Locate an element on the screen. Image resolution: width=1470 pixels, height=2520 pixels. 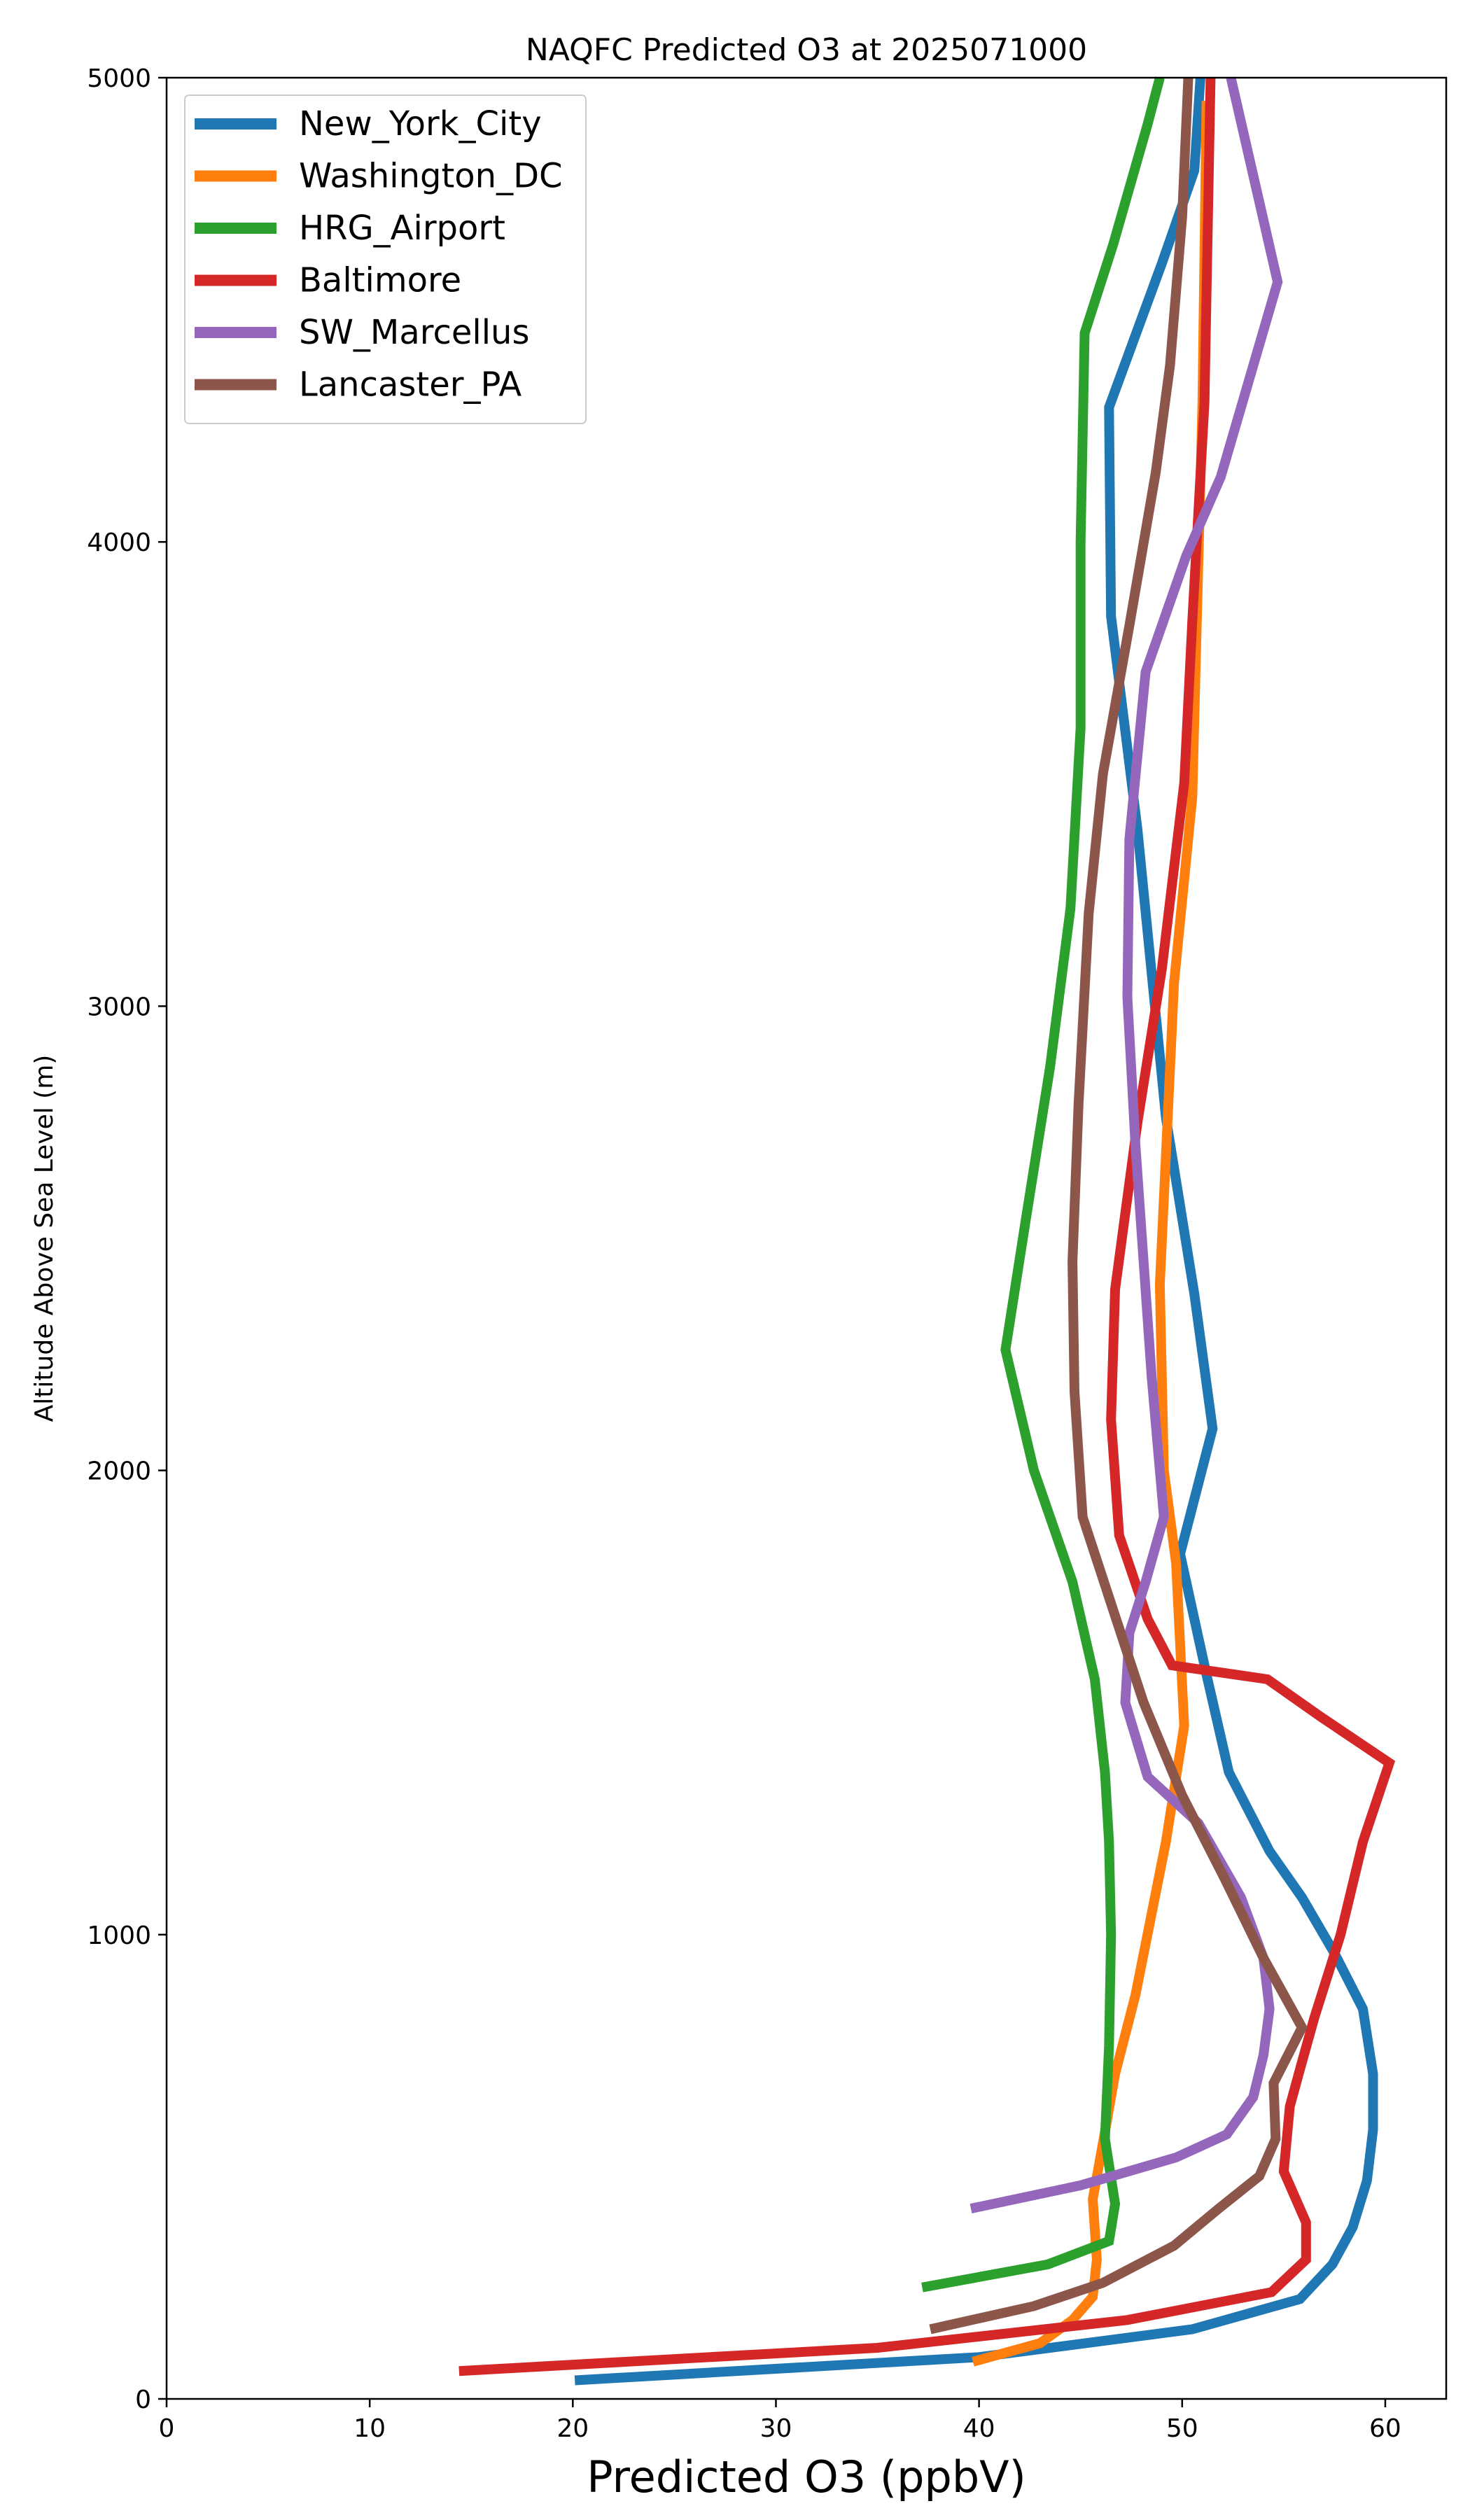
x-tick-label: 60 is located at coordinates (1385, 2428).